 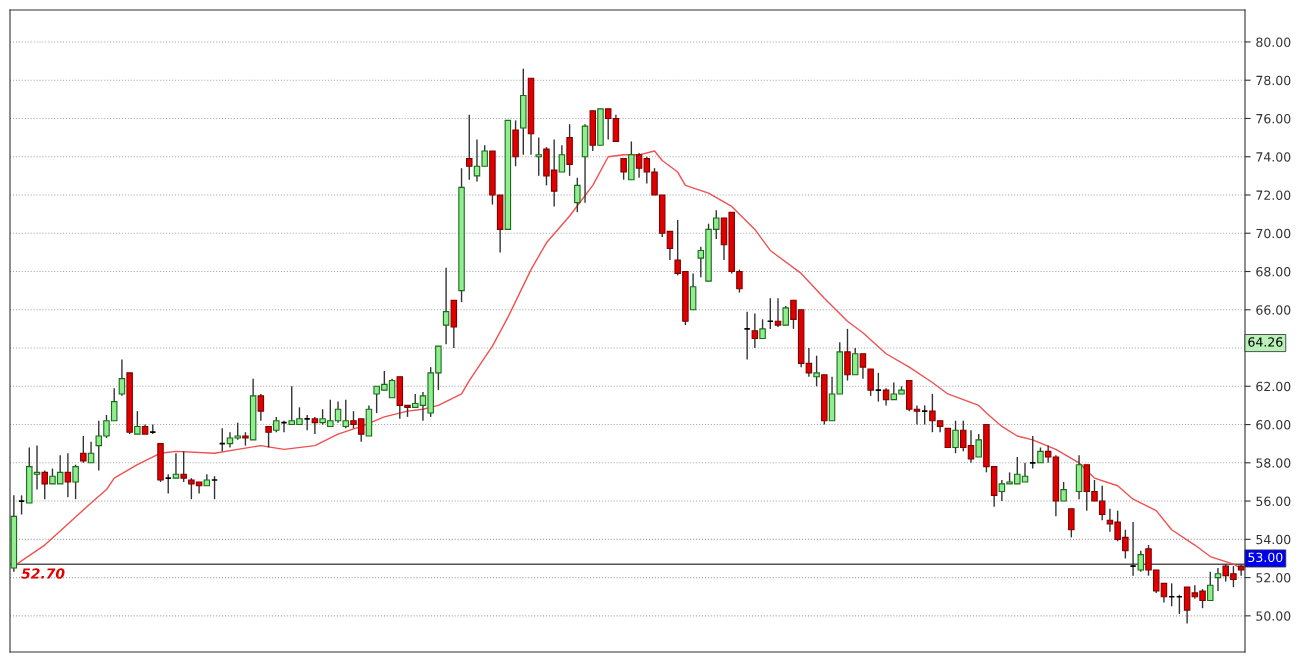 What do you see at coordinates (1273, 578) in the screenshot?
I see `y-tick-label: 52.00` at bounding box center [1273, 578].